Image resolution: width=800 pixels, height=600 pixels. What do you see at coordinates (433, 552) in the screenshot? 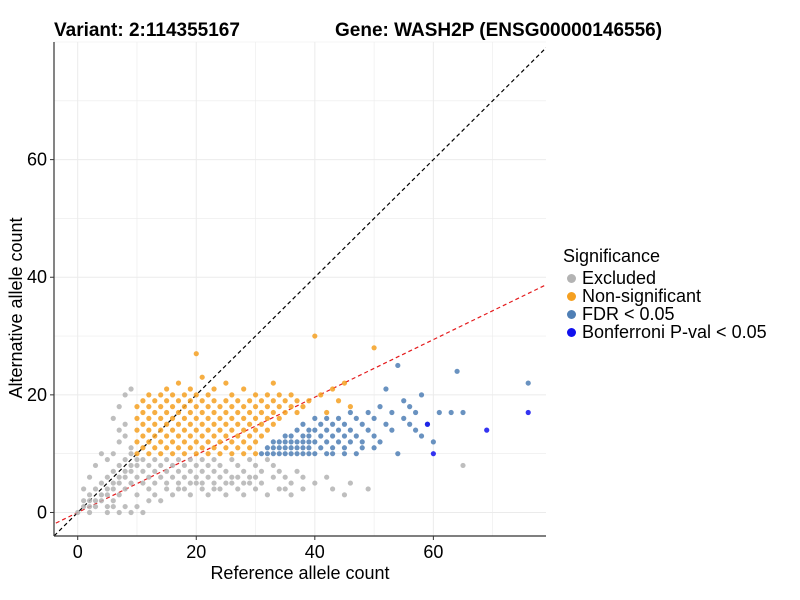
I see `x-tick-label: 60` at bounding box center [433, 552].